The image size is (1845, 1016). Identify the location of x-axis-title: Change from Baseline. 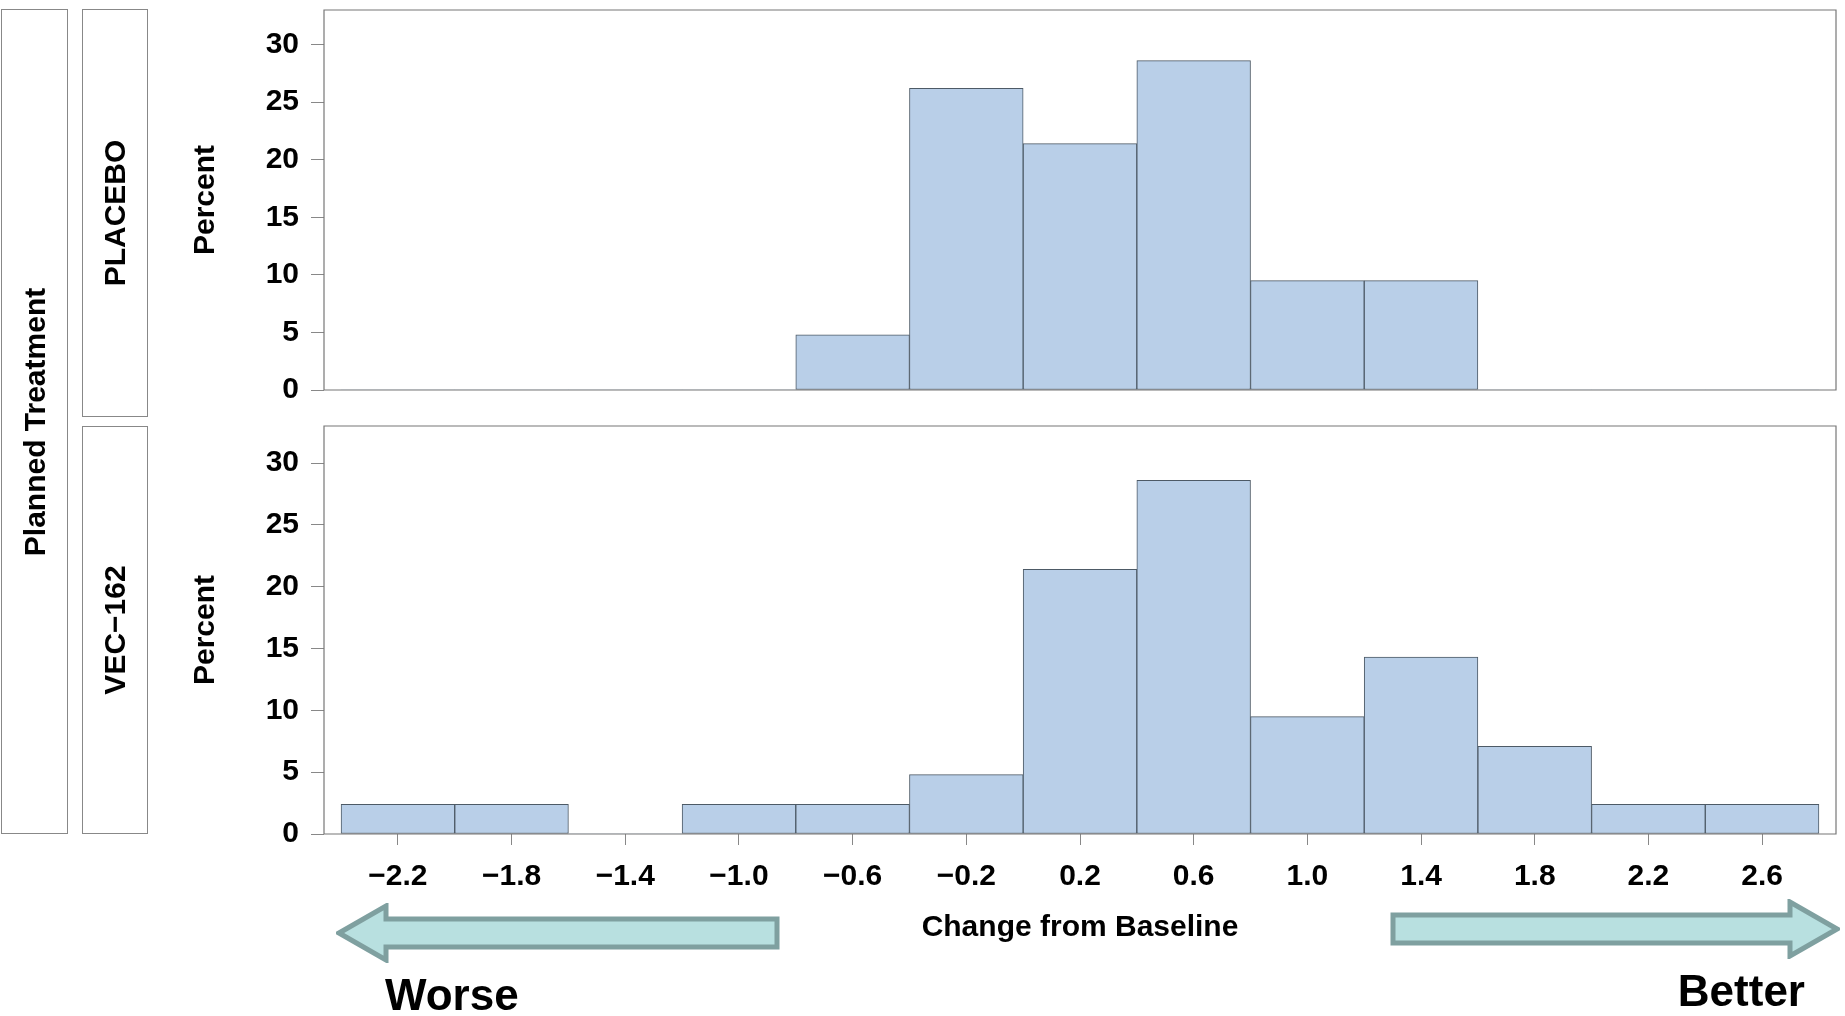
(1080, 926).